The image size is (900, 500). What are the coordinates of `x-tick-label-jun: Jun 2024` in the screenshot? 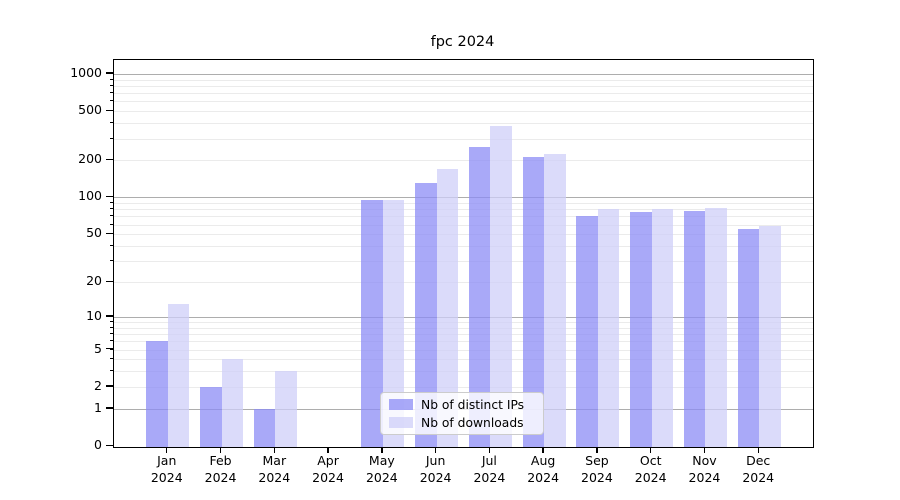 It's located at (435, 469).